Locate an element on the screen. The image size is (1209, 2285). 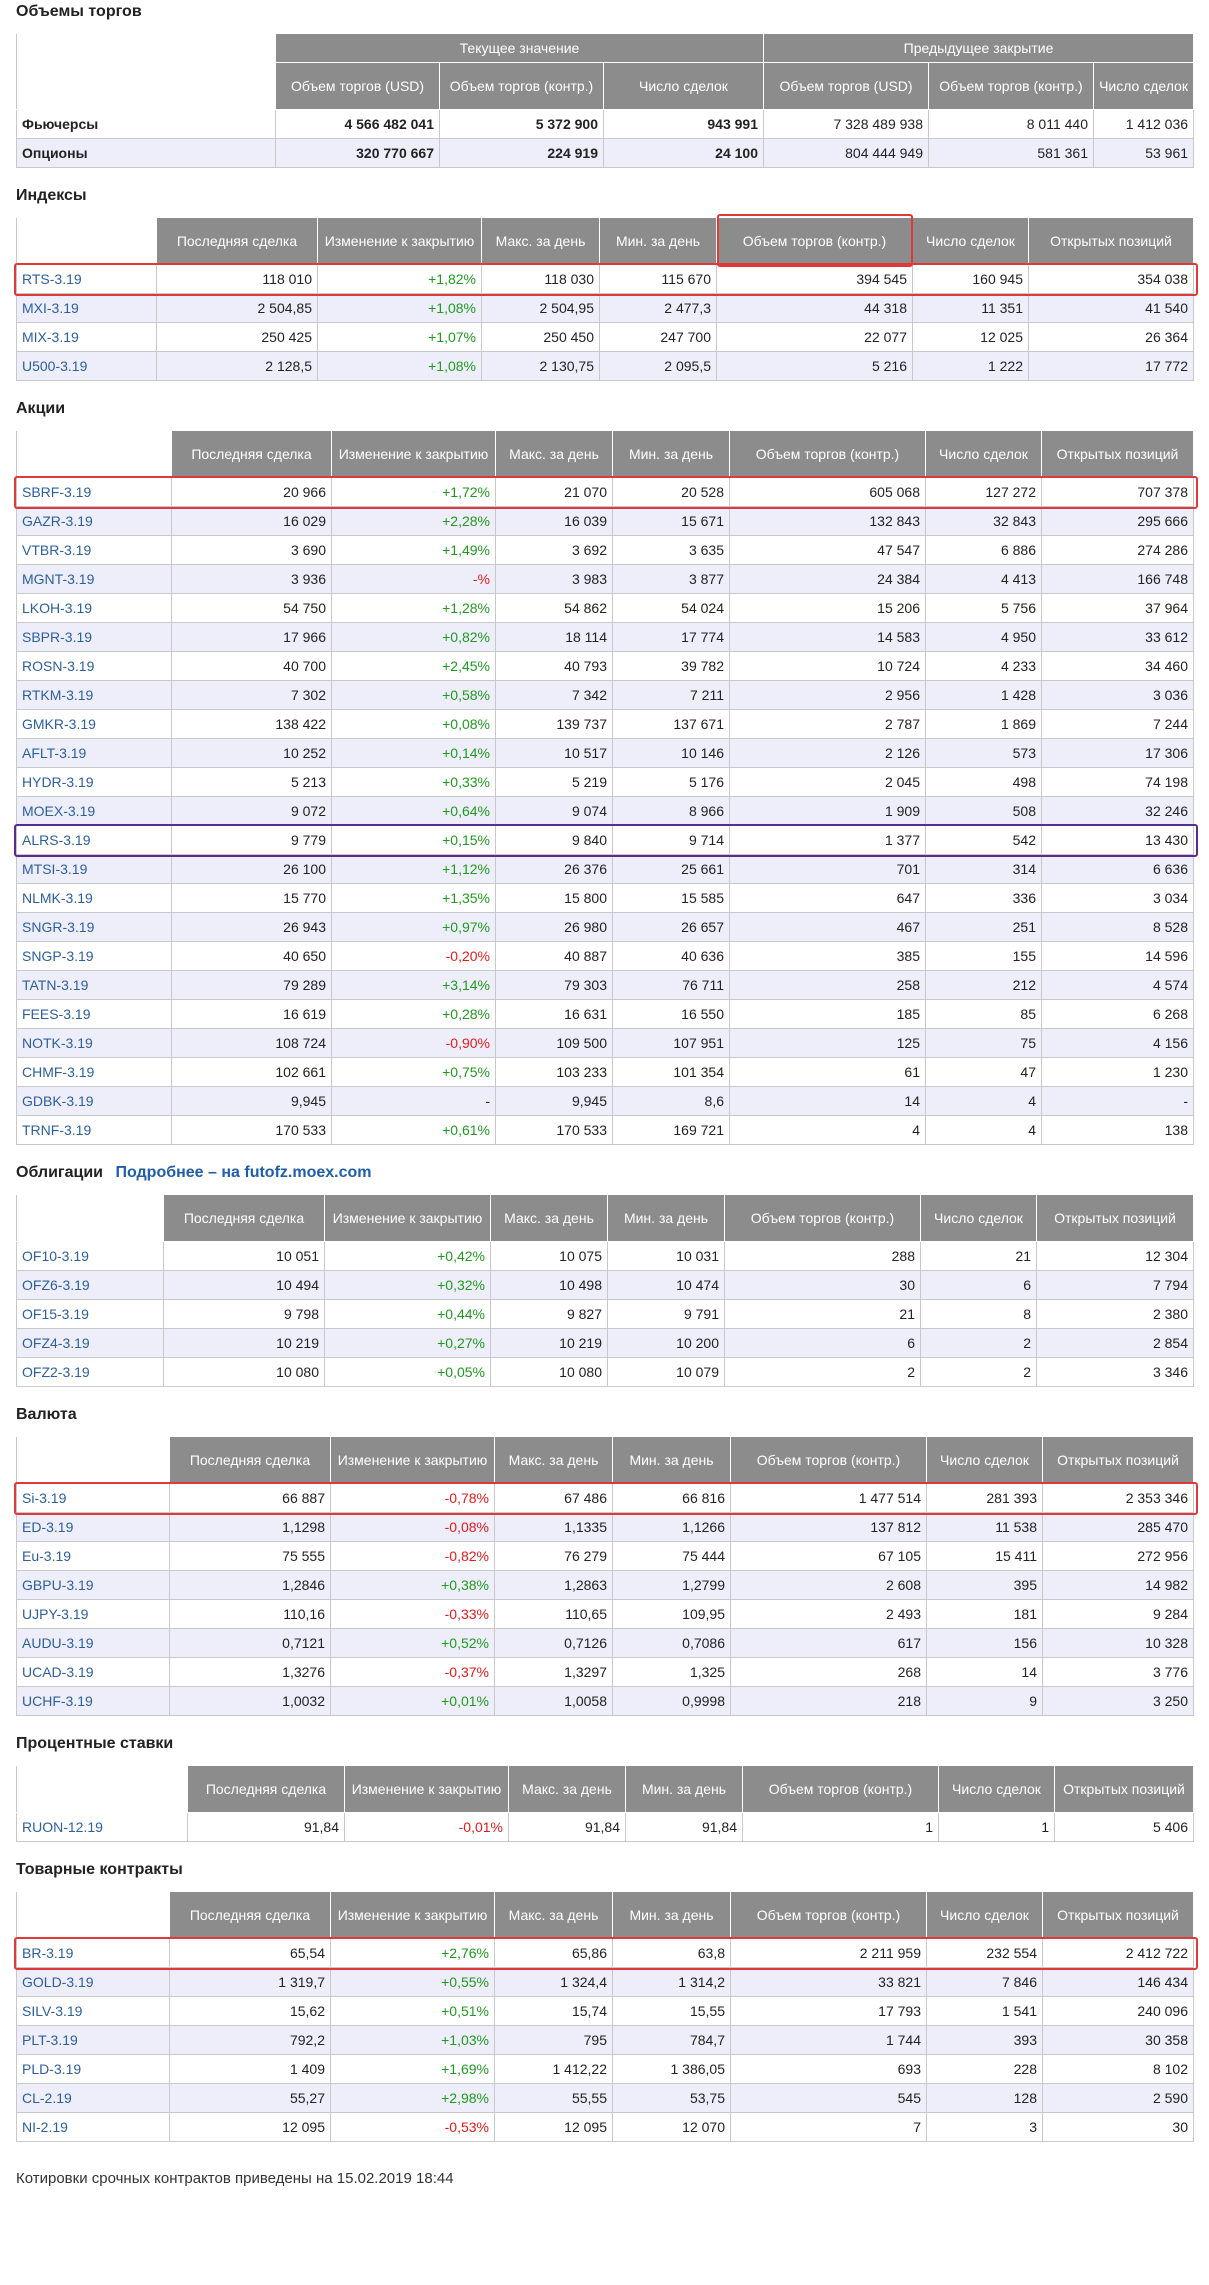
commodities-col-header: Изменение к закрытию is located at coordinates (412, 1915).